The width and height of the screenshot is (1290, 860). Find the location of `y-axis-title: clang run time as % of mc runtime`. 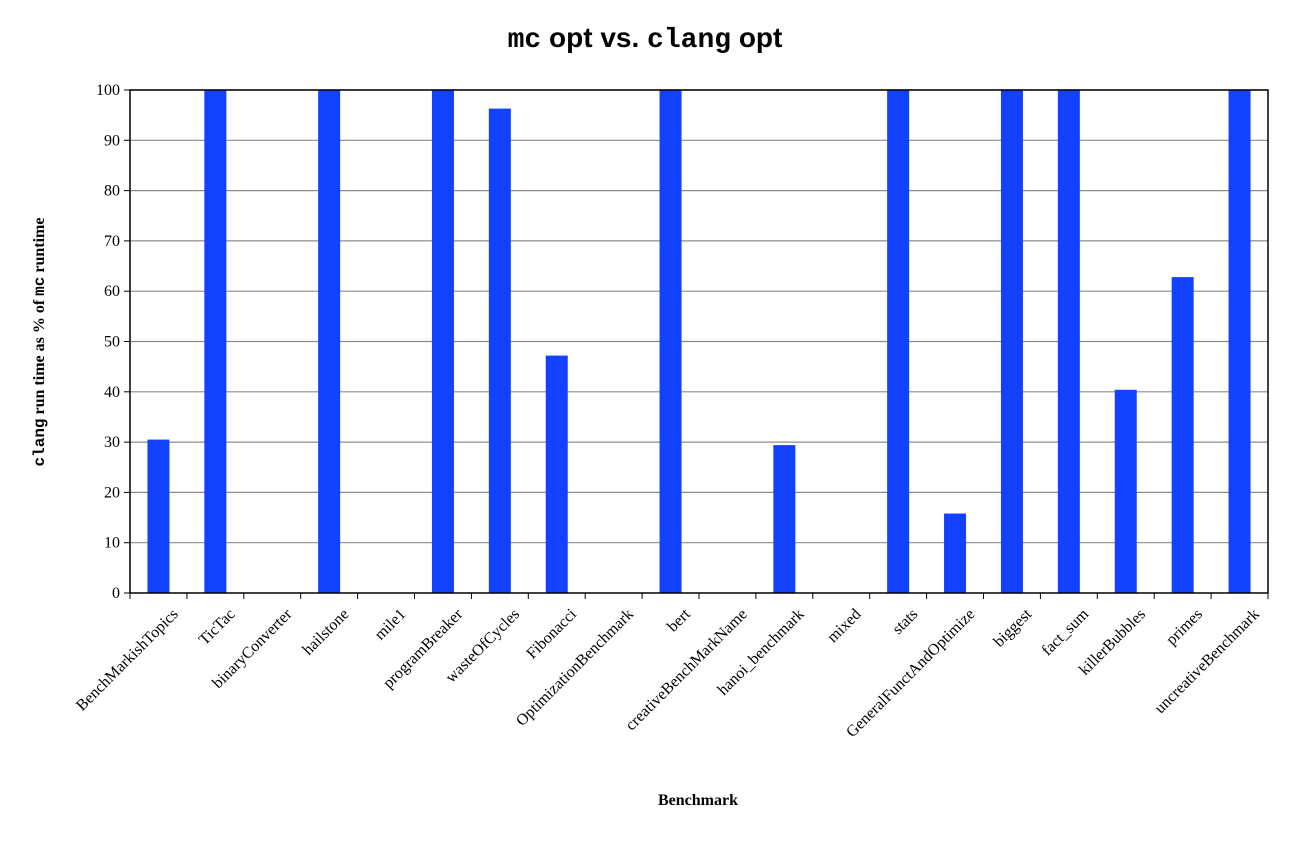

y-axis-title: clang run time as % of mc runtime is located at coordinates (40, 342).